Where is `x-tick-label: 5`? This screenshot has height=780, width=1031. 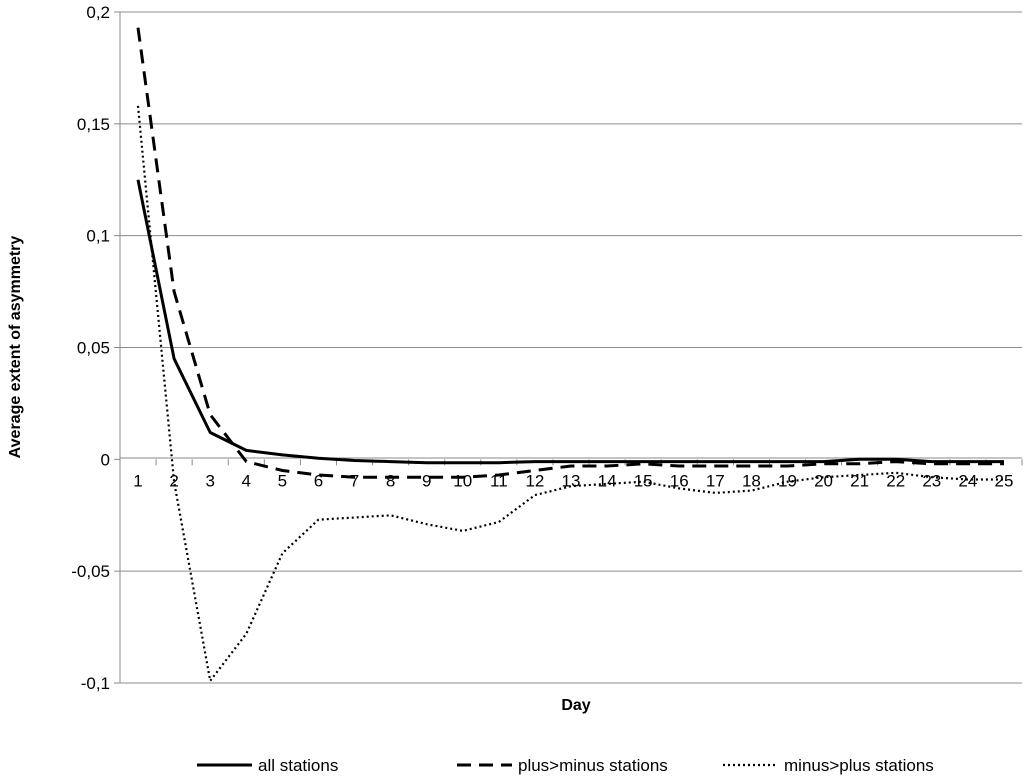
x-tick-label: 5 is located at coordinates (282, 480).